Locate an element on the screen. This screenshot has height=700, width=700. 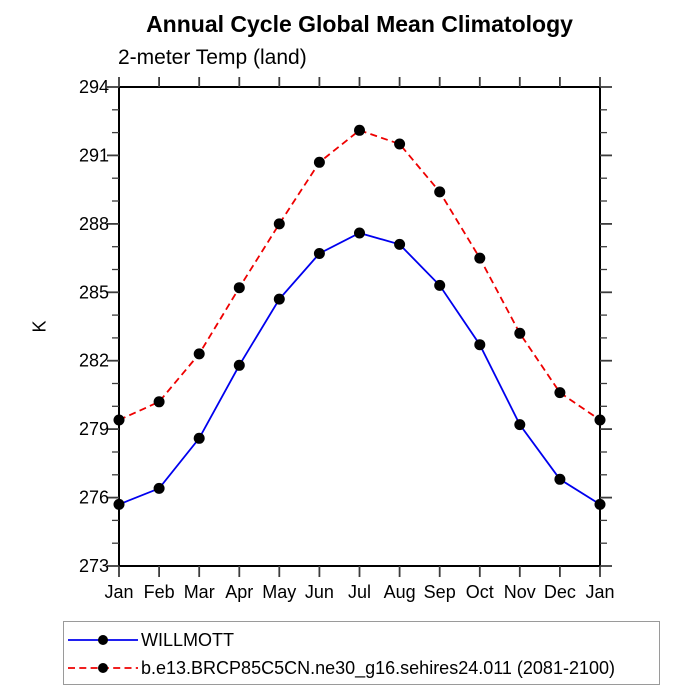
y-tick-label: 282 is located at coordinates (94, 361).